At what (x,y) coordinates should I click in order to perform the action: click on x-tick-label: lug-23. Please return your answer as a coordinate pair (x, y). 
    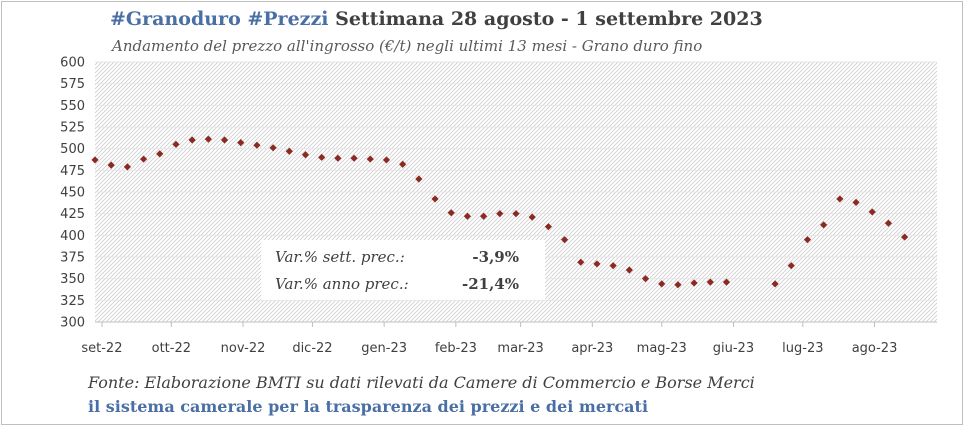
    Looking at the image, I should click on (802, 348).